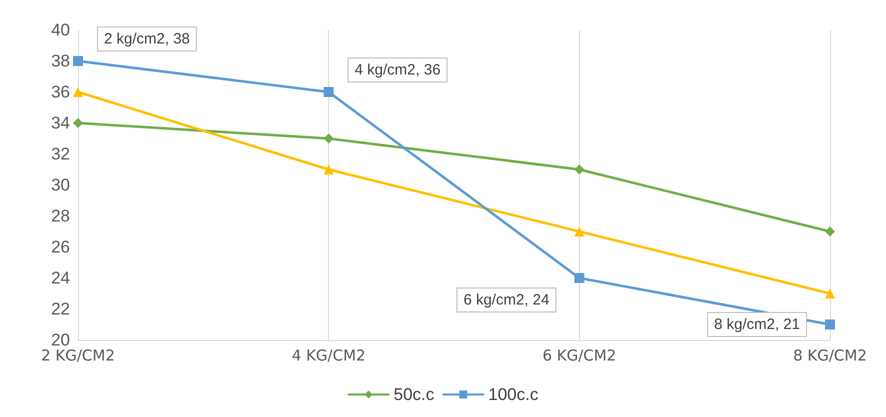 The width and height of the screenshot is (886, 417). I want to click on y-tick-label: 20, so click(60, 340).